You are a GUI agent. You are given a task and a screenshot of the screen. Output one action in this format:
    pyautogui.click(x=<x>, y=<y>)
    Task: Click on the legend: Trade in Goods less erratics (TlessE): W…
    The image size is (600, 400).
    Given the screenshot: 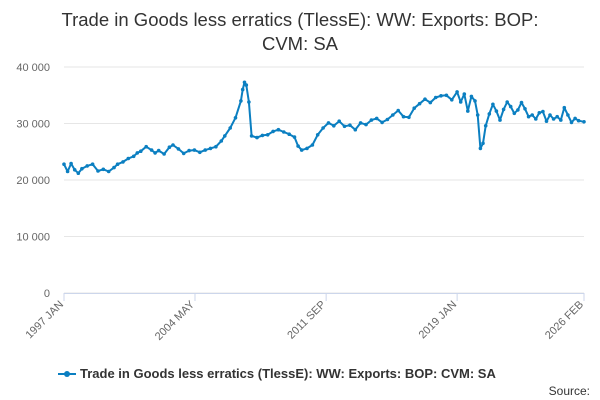 What is the action you would take?
    pyautogui.click(x=277, y=373)
    